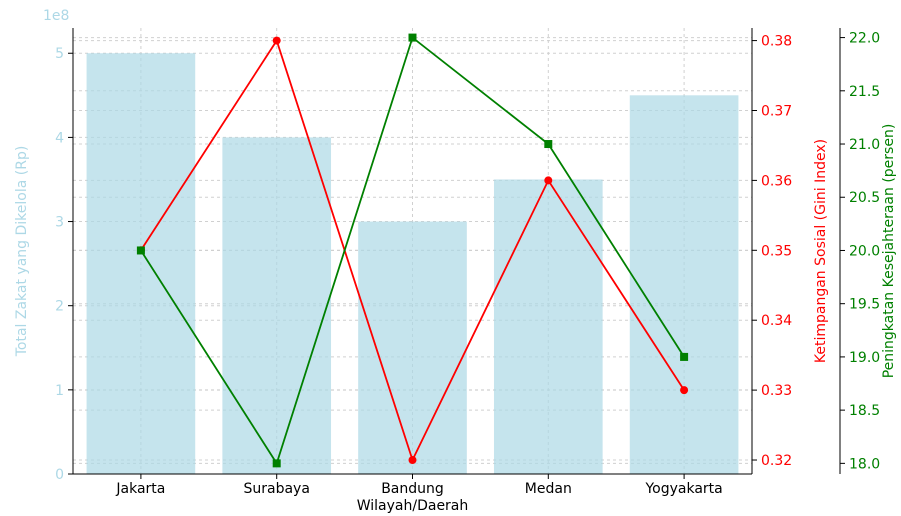 This screenshot has height=516, width=901. Describe the element at coordinates (776, 111) in the screenshot. I see `right-tick-label-gini: 0.37` at that location.